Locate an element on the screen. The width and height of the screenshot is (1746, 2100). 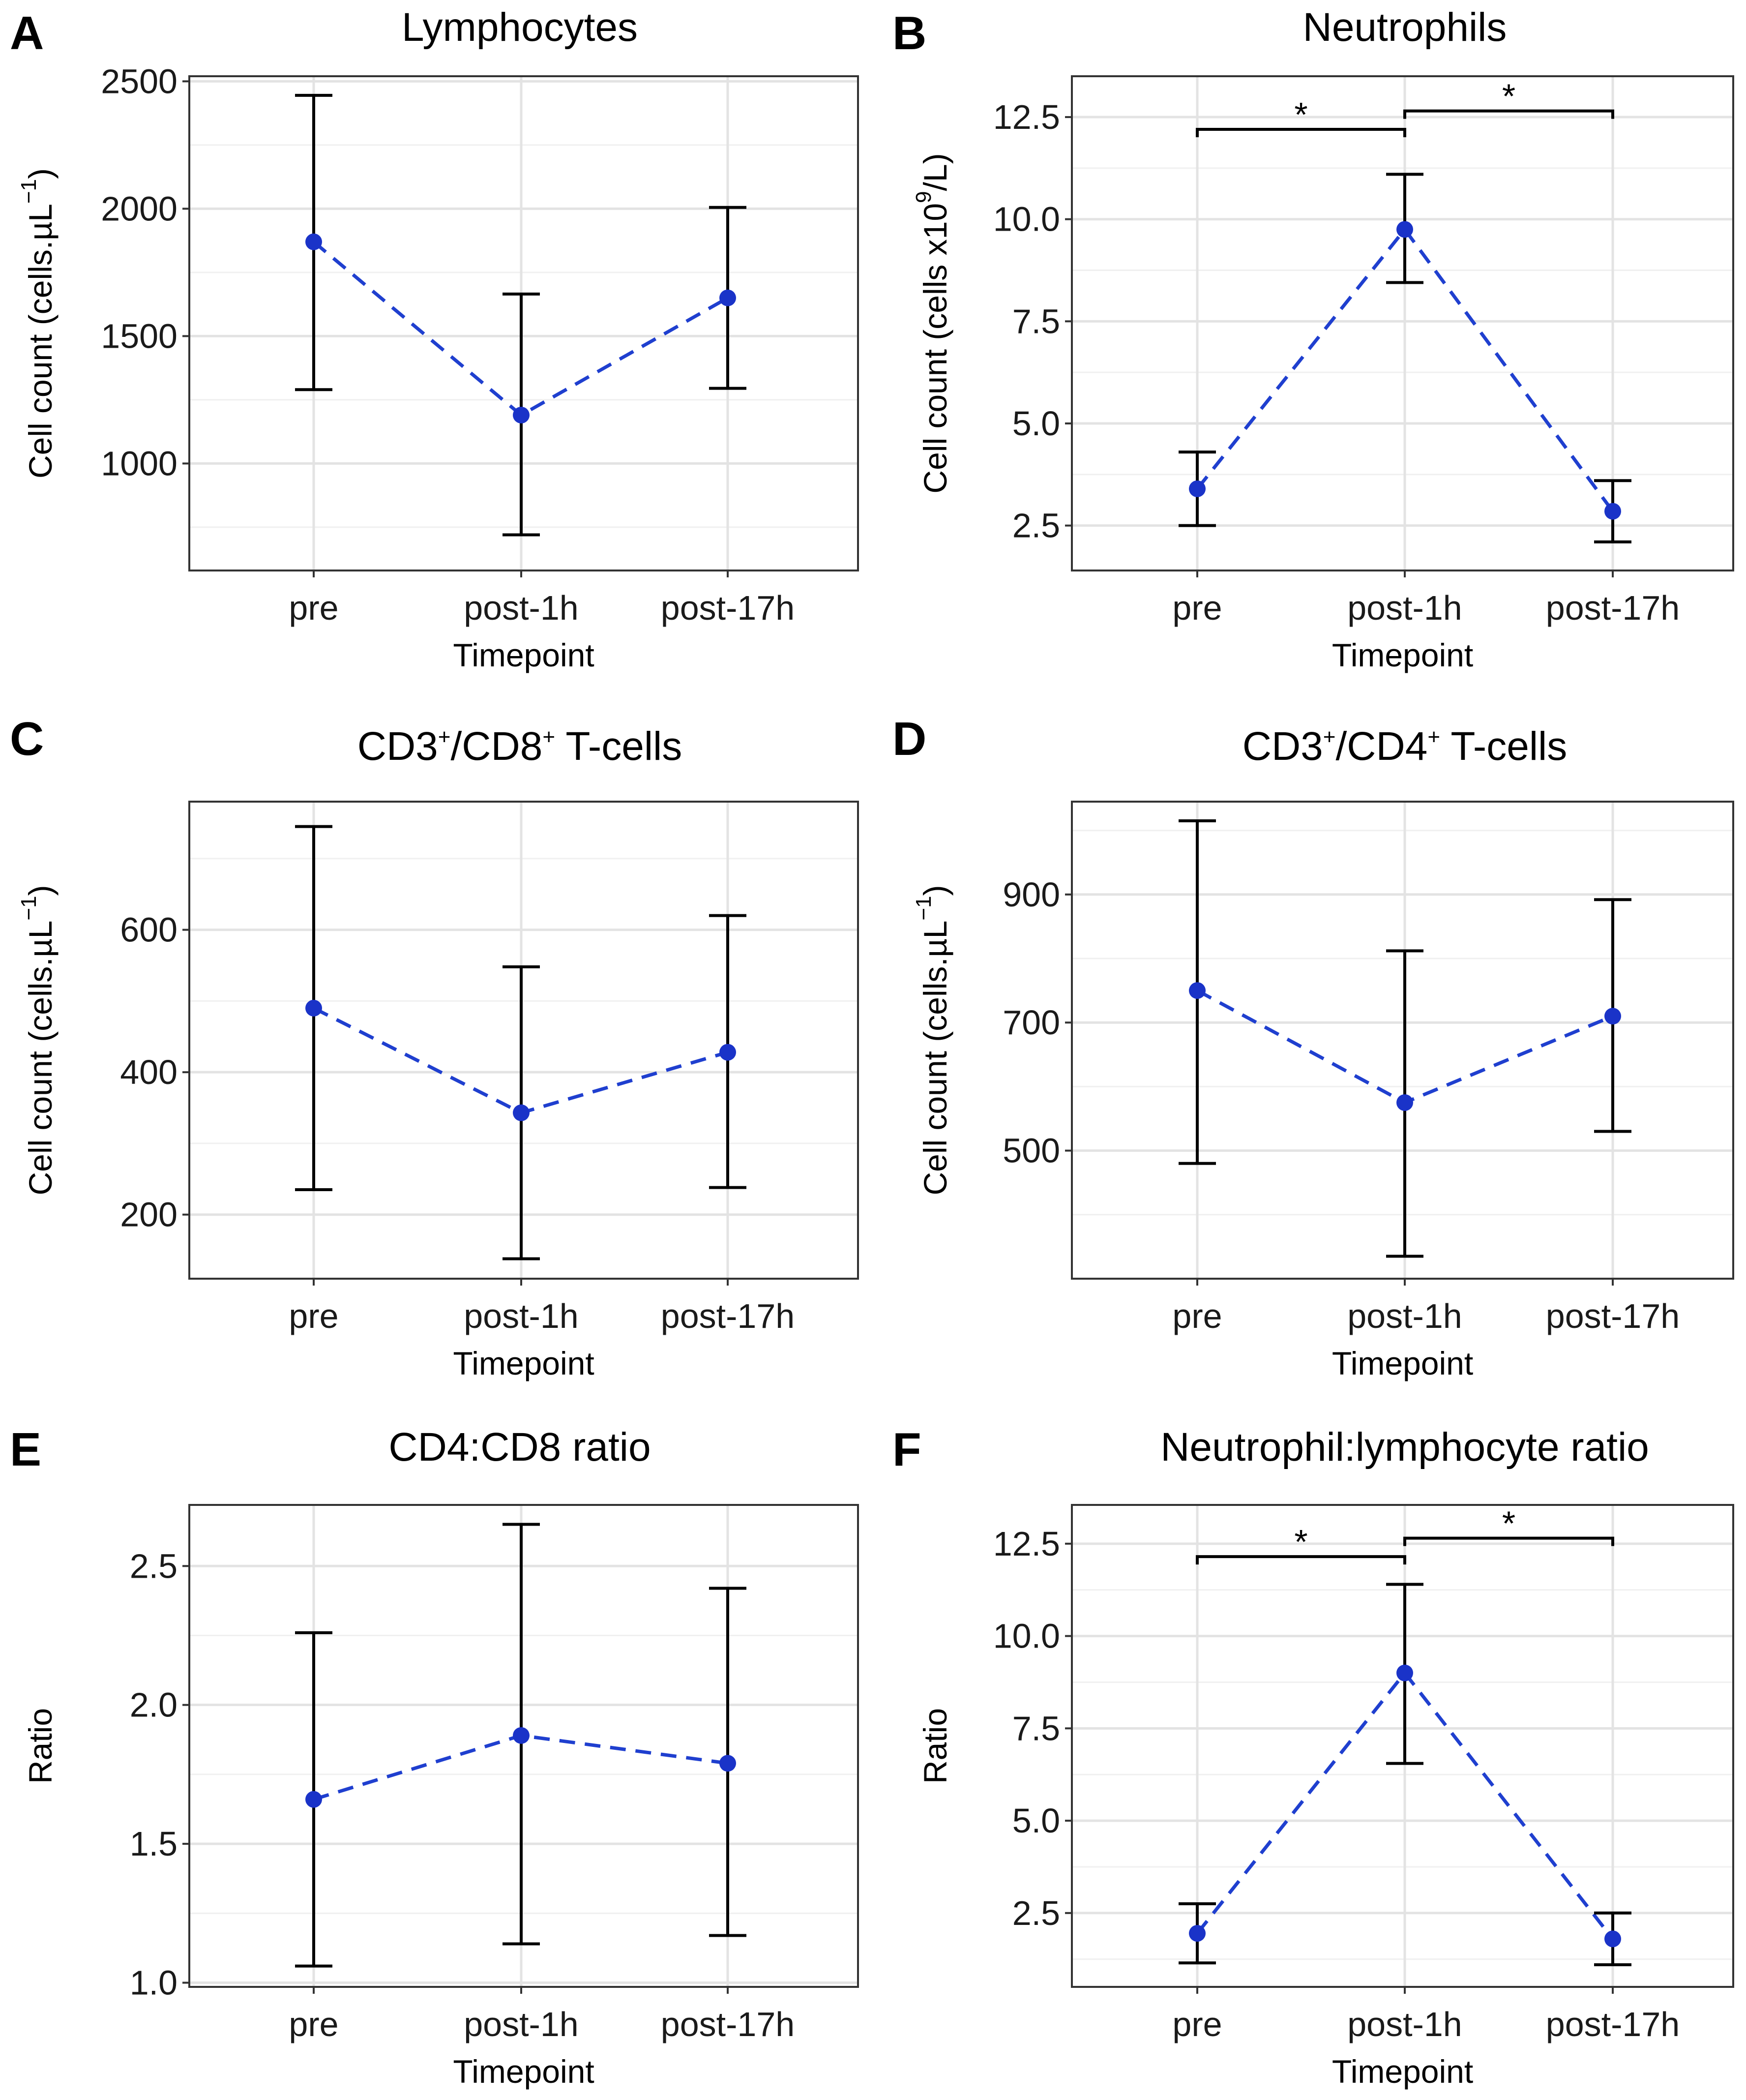
plot-border-d is located at coordinates (1402, 1040).